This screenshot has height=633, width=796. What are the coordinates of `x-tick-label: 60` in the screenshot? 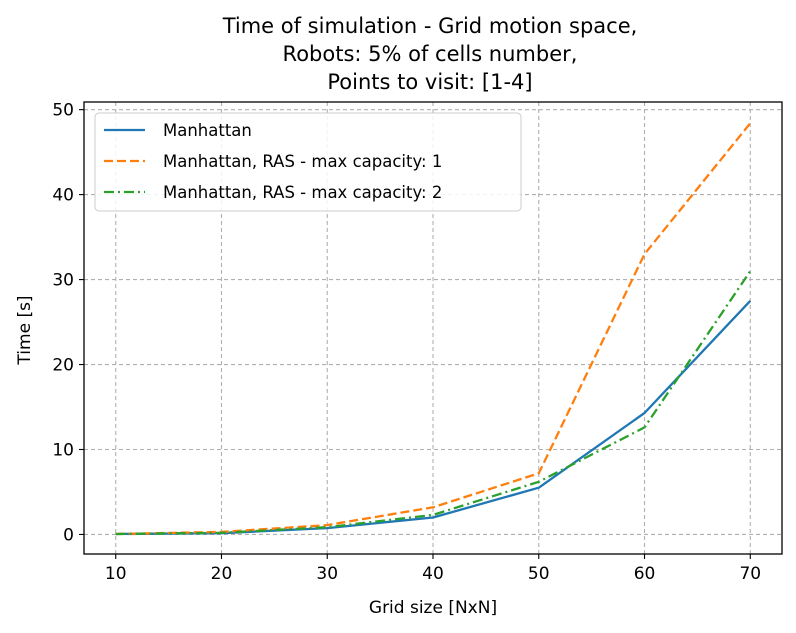 It's located at (645, 574).